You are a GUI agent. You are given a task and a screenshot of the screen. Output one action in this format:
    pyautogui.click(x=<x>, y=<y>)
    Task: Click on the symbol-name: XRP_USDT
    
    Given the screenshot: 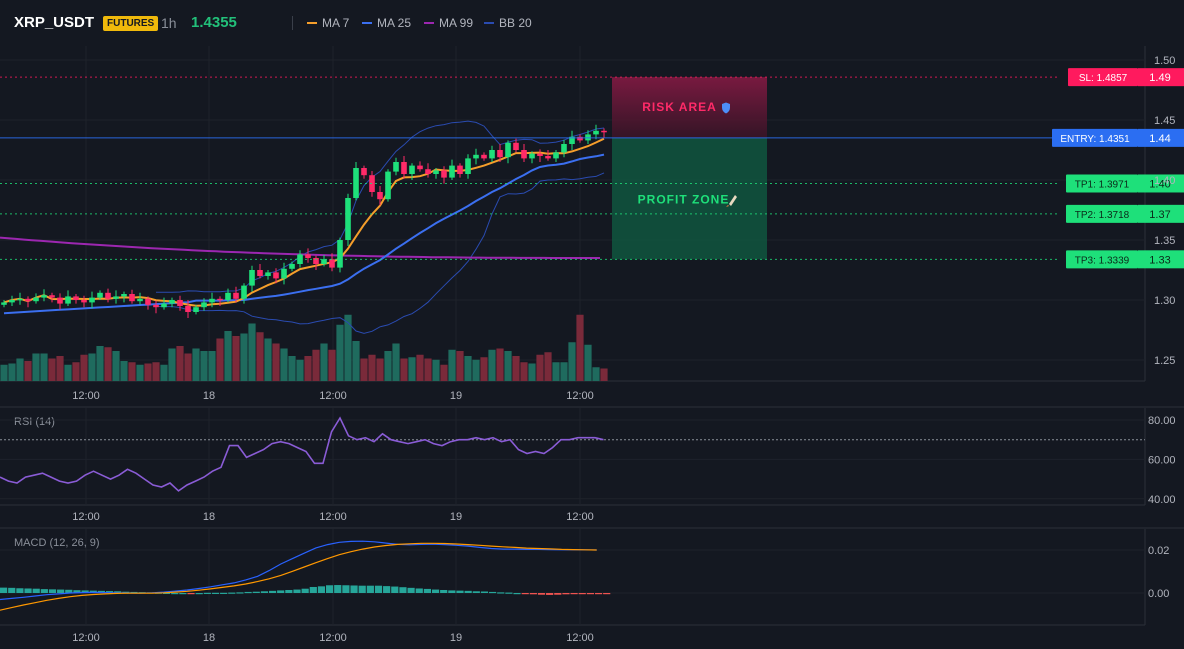 What is the action you would take?
    pyautogui.click(x=54, y=22)
    